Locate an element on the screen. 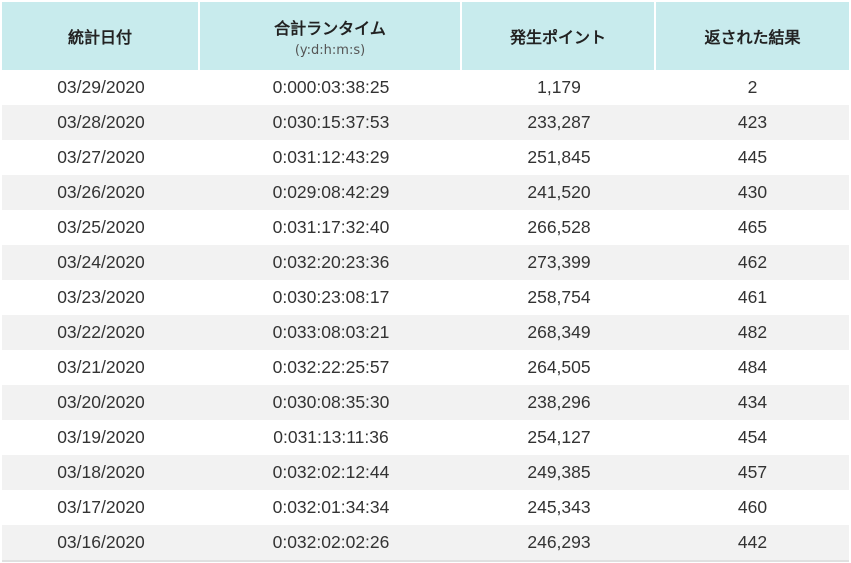 Image resolution: width=851 pixels, height=563 pixels. cell-date: 03/21/2020 is located at coordinates (101, 367).